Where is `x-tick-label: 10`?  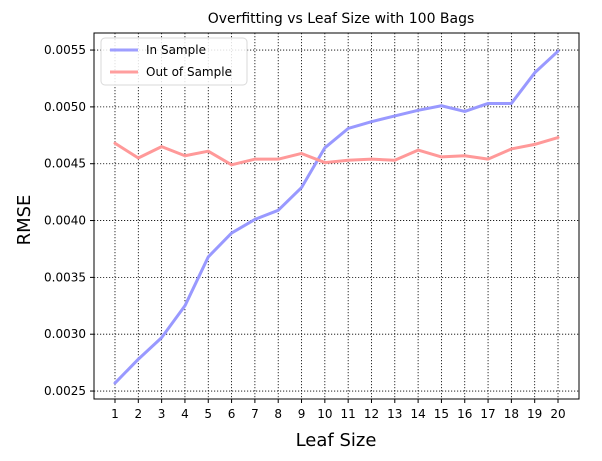 x-tick-label: 10 is located at coordinates (324, 414).